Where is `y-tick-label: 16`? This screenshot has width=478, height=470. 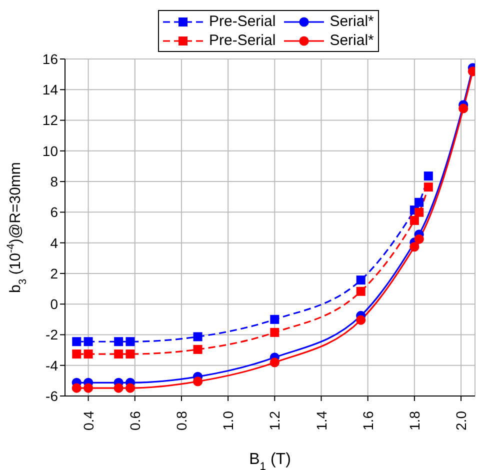 y-tick-label: 16 is located at coordinates (50, 58).